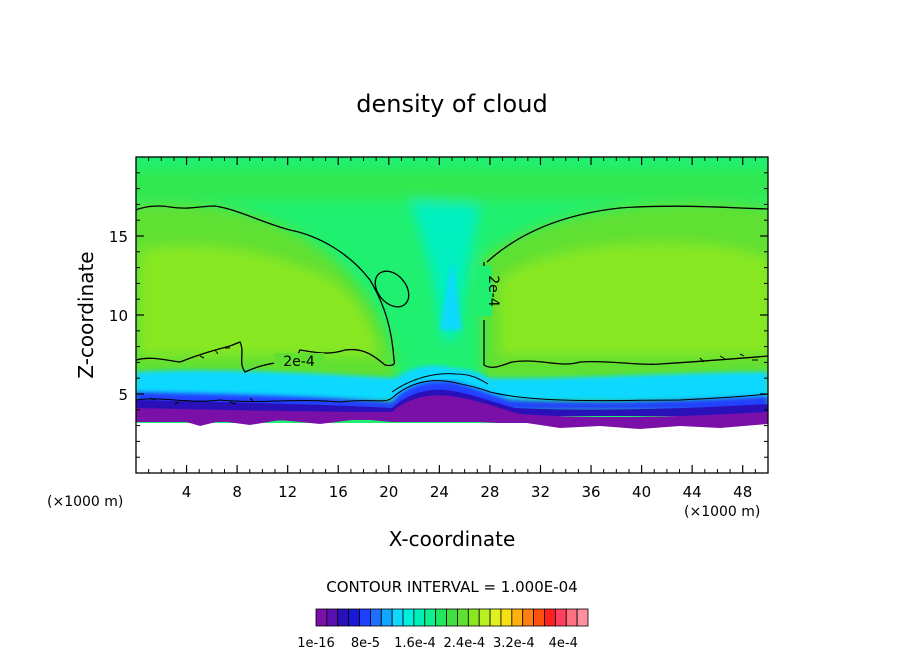 The width and height of the screenshot is (904, 654). Describe the element at coordinates (625, 344) in the screenshot. I see `contour-line-right-stem` at that location.